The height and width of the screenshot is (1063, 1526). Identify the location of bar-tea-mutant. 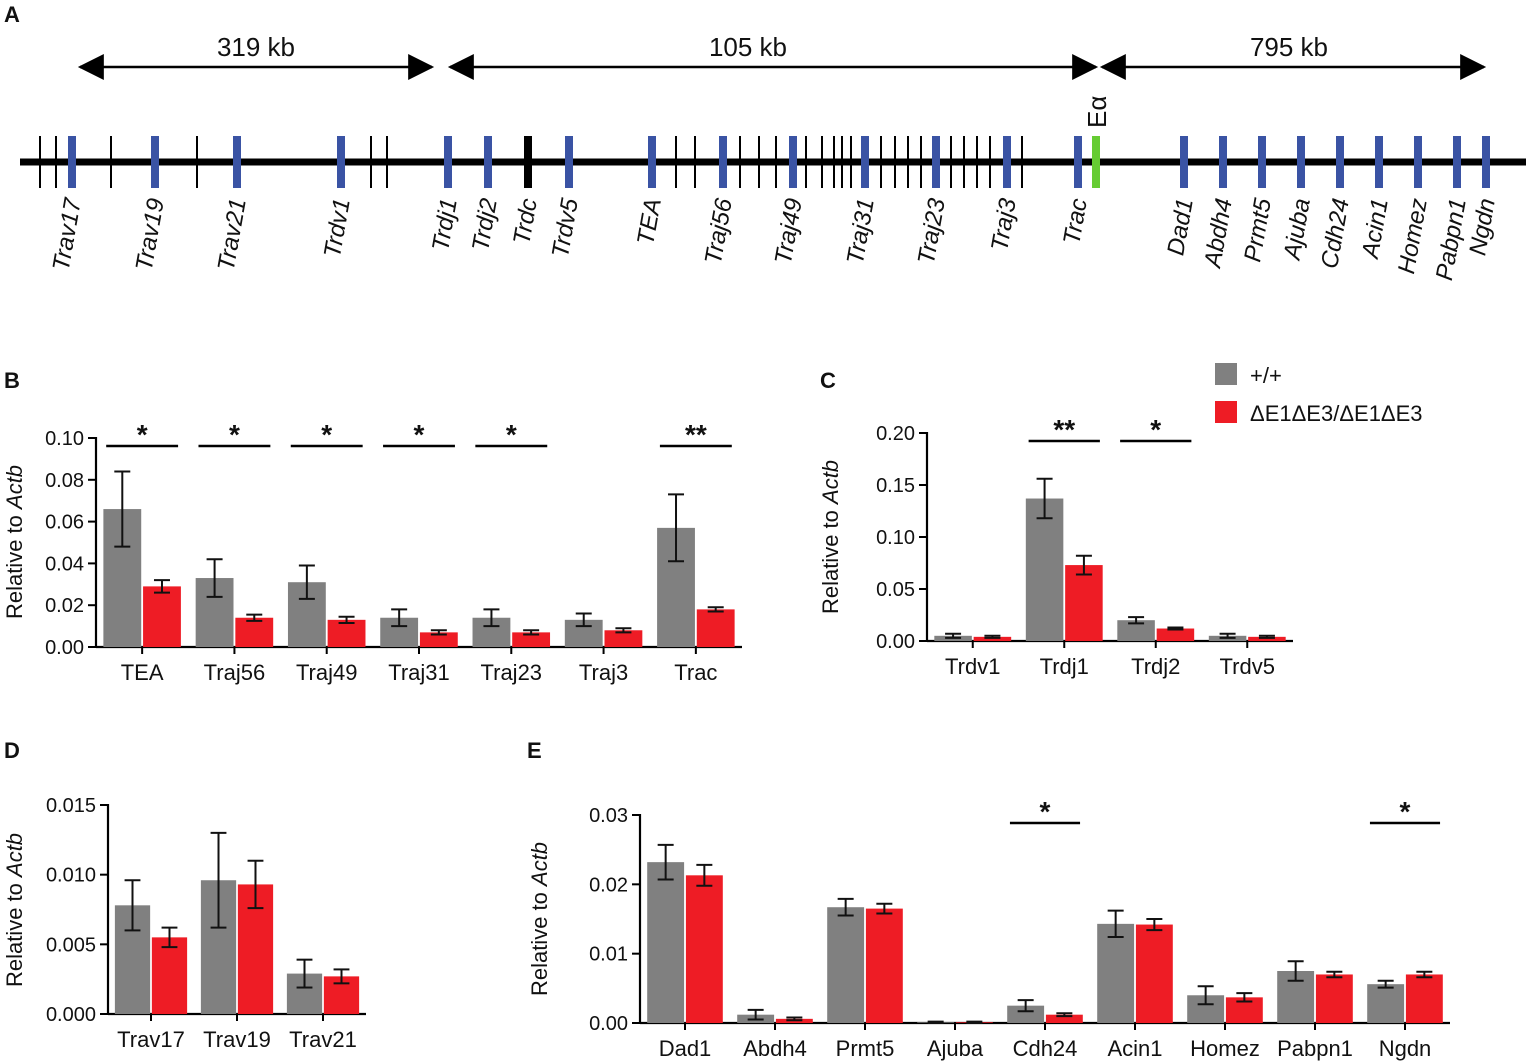
(162, 616).